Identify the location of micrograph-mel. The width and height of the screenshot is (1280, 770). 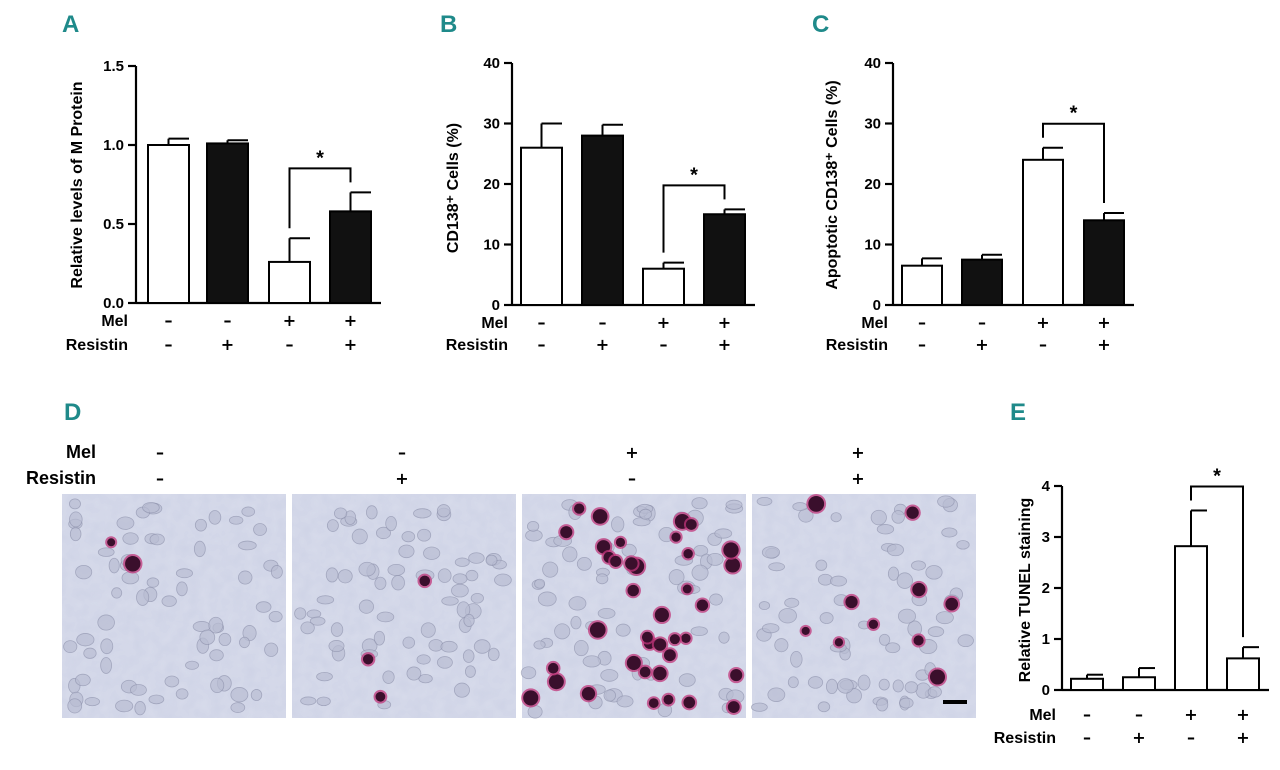
(633, 606).